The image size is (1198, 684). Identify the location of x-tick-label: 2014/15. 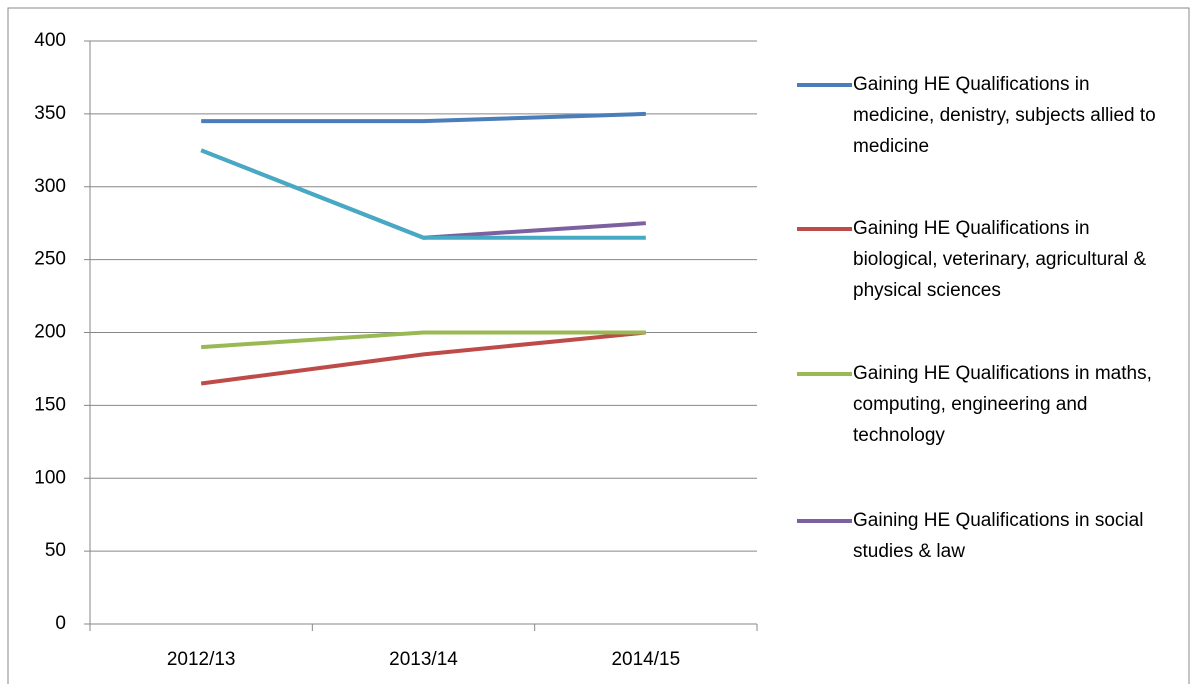
(645, 659).